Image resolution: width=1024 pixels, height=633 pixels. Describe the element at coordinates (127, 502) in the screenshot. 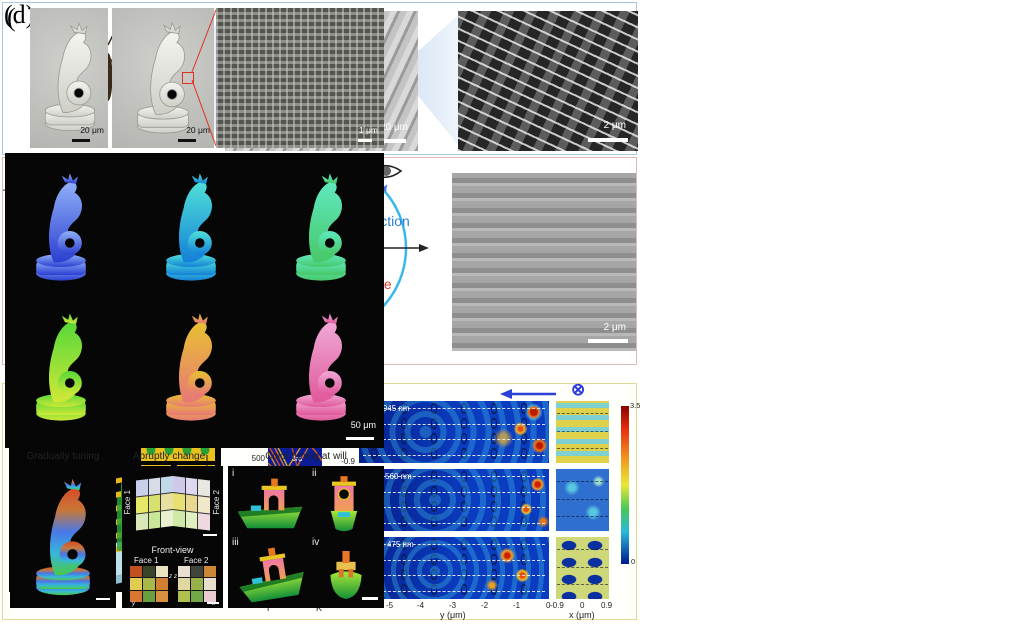

I see `cube-face1-label: Face 1` at that location.